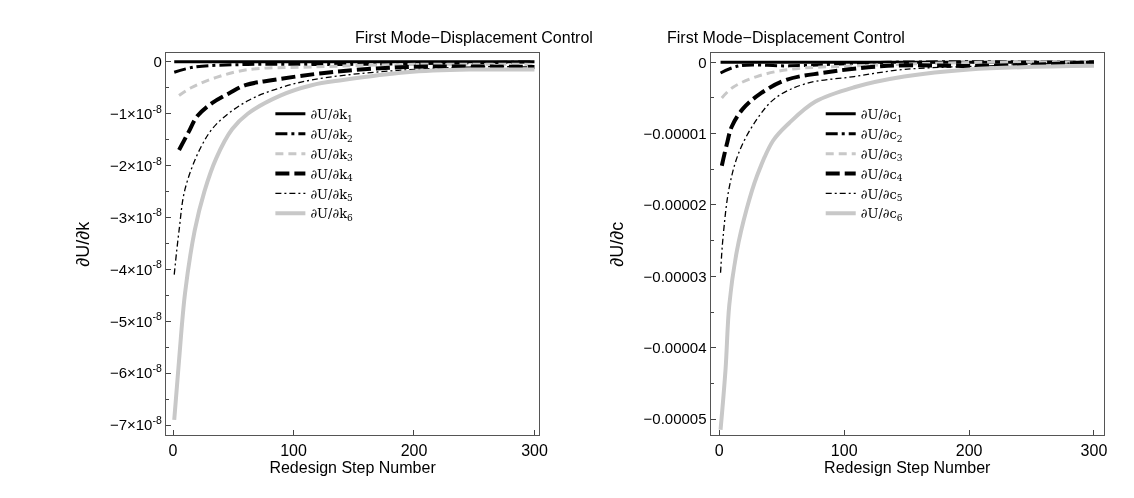 This screenshot has height=498, width=1134. I want to click on y-axis-title: ∂U/∂k, so click(83, 243).